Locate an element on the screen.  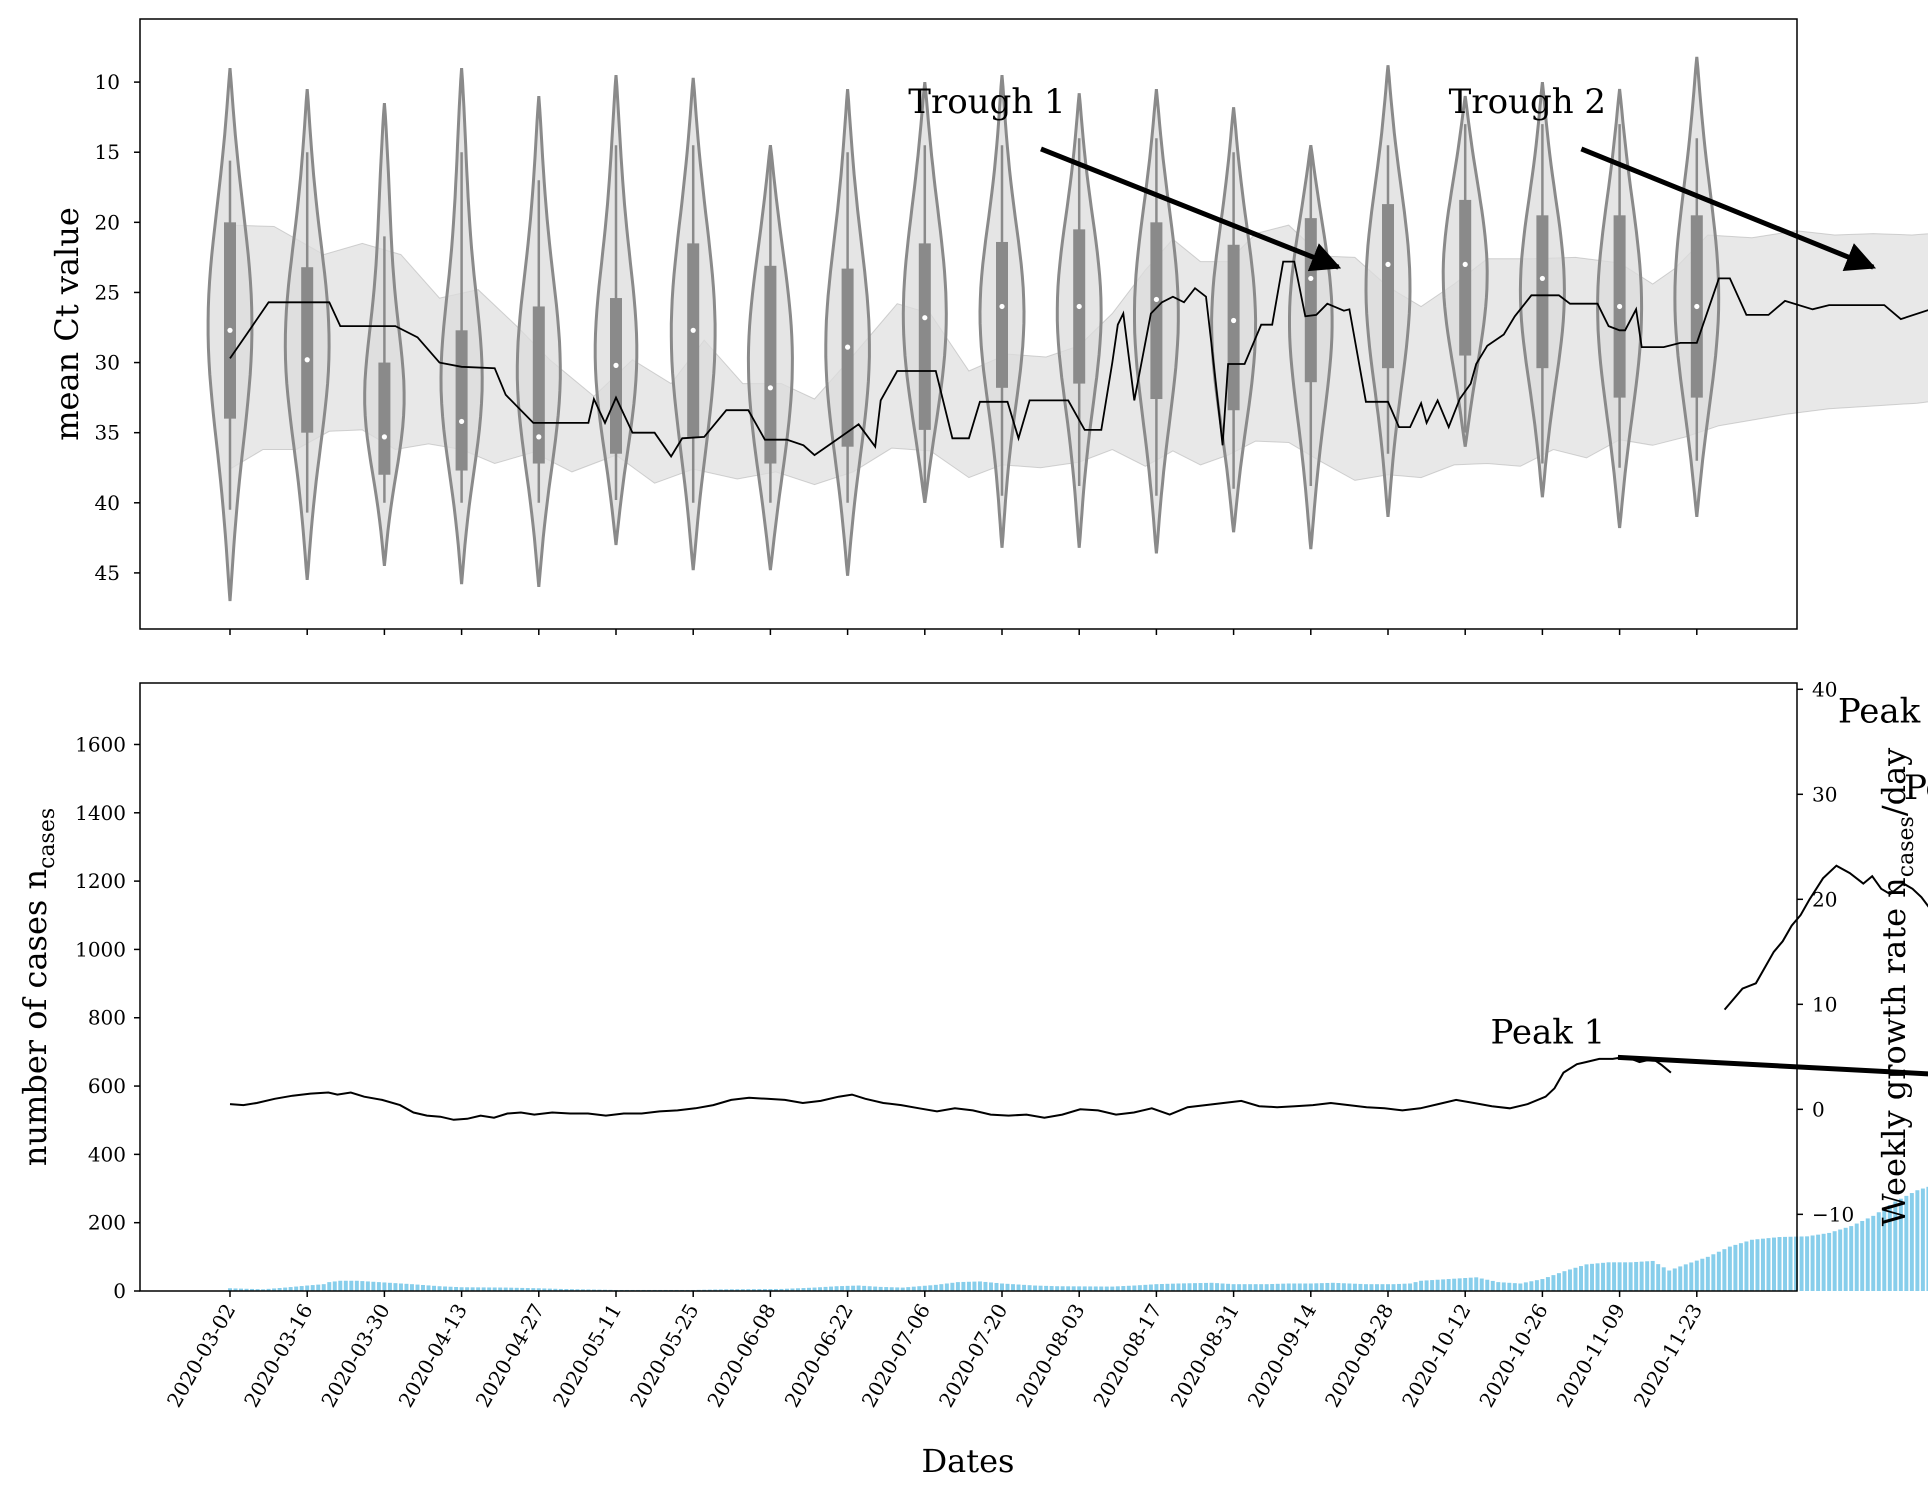
y-tick-label: 25 is located at coordinates (107, 292).